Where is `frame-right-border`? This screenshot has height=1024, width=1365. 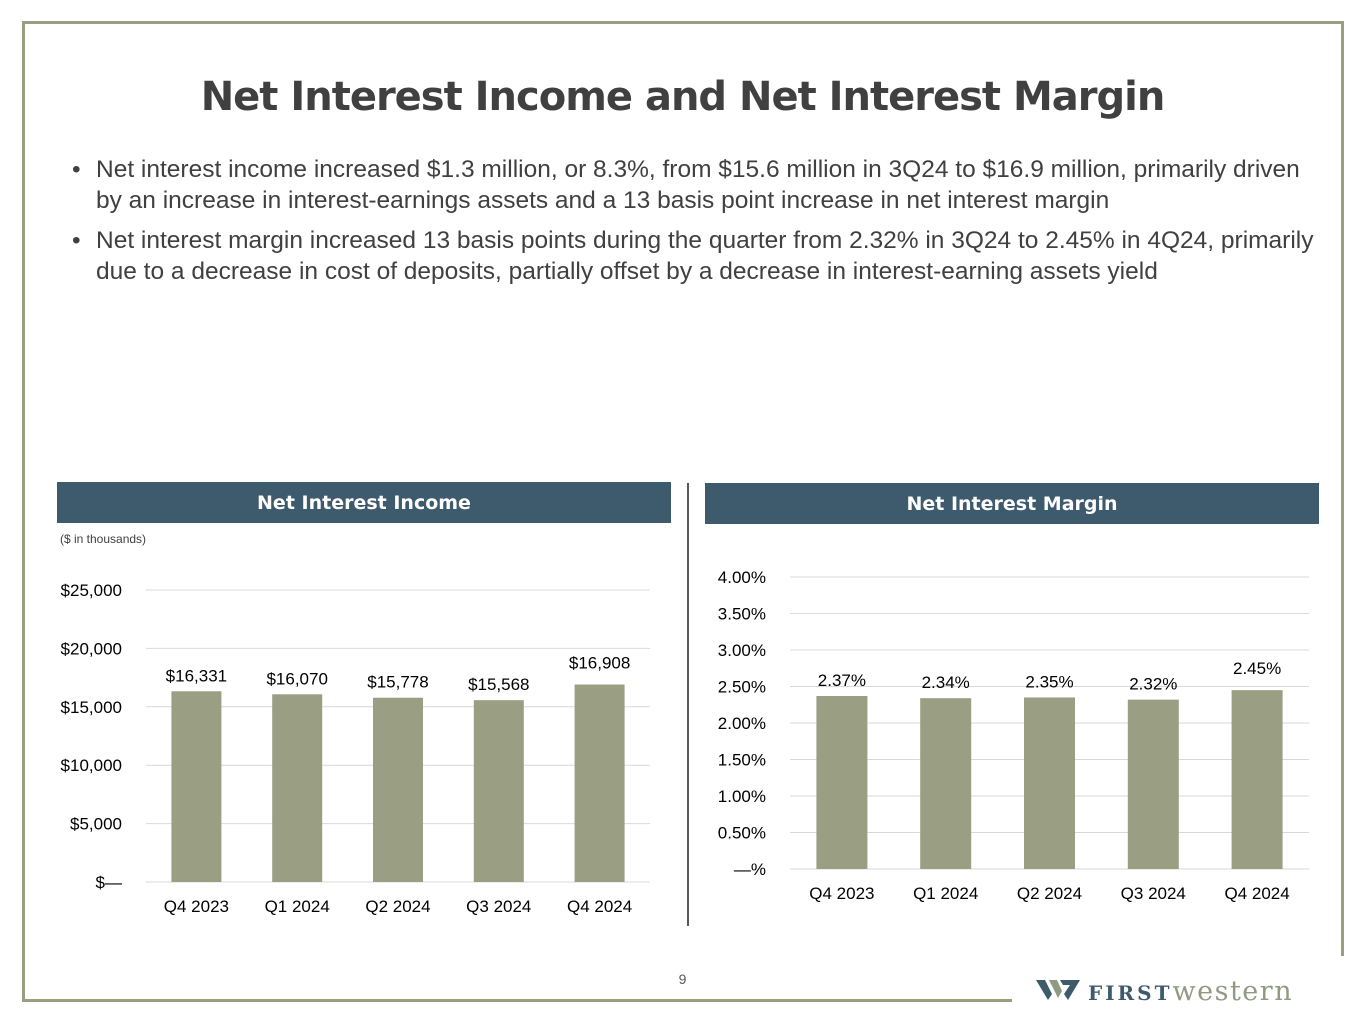
frame-right-border is located at coordinates (1342, 488).